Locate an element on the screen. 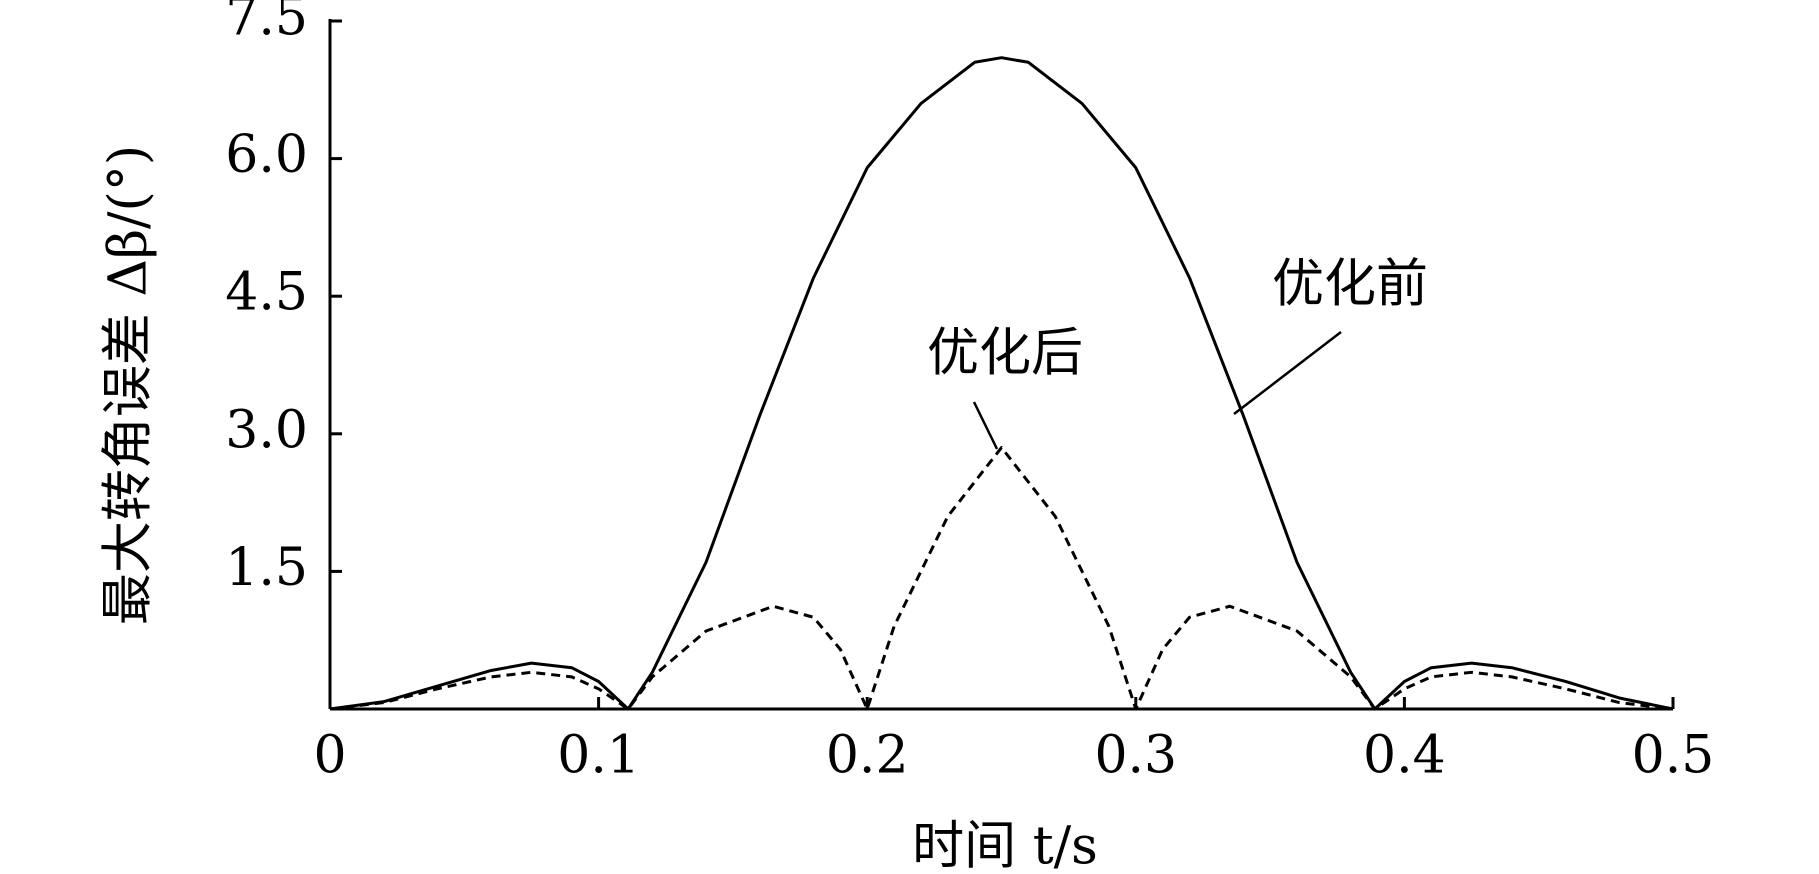 This screenshot has height=874, width=1819. y-tick-label: 6.0 is located at coordinates (266, 155).